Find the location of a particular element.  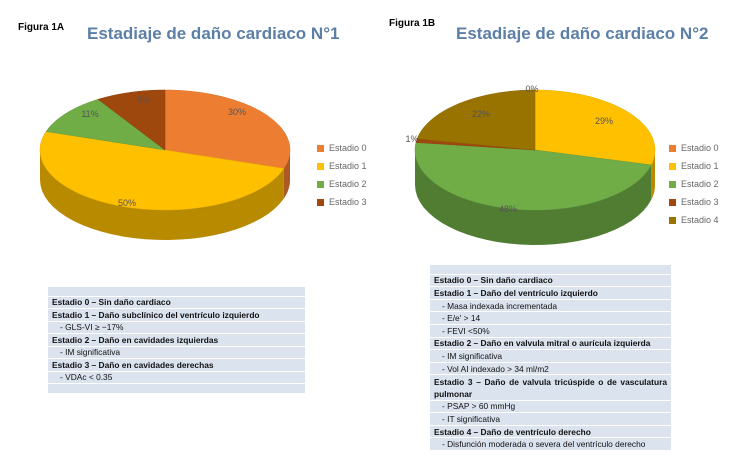

figure-1b-label: Figura 1B is located at coordinates (412, 23).